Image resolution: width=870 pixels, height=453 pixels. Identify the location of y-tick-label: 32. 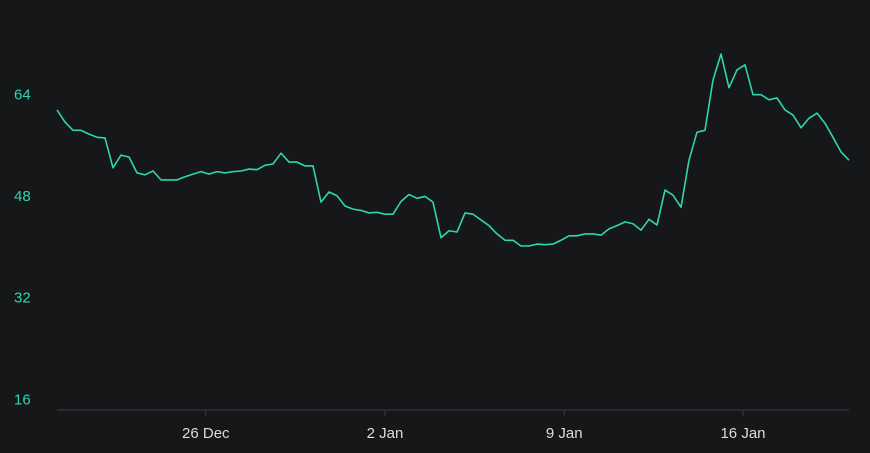
(22, 298).